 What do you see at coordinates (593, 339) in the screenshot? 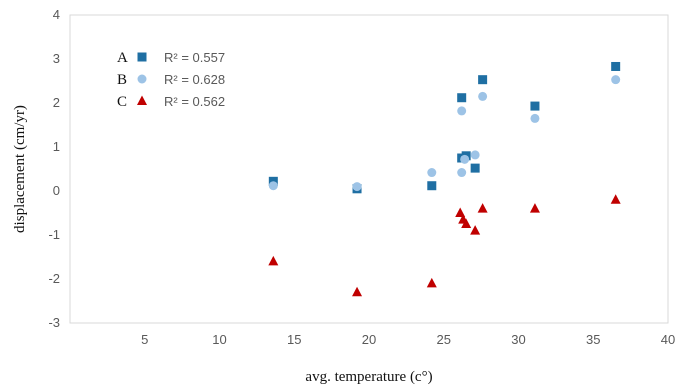
I see `x-tick-label: 35` at bounding box center [593, 339].